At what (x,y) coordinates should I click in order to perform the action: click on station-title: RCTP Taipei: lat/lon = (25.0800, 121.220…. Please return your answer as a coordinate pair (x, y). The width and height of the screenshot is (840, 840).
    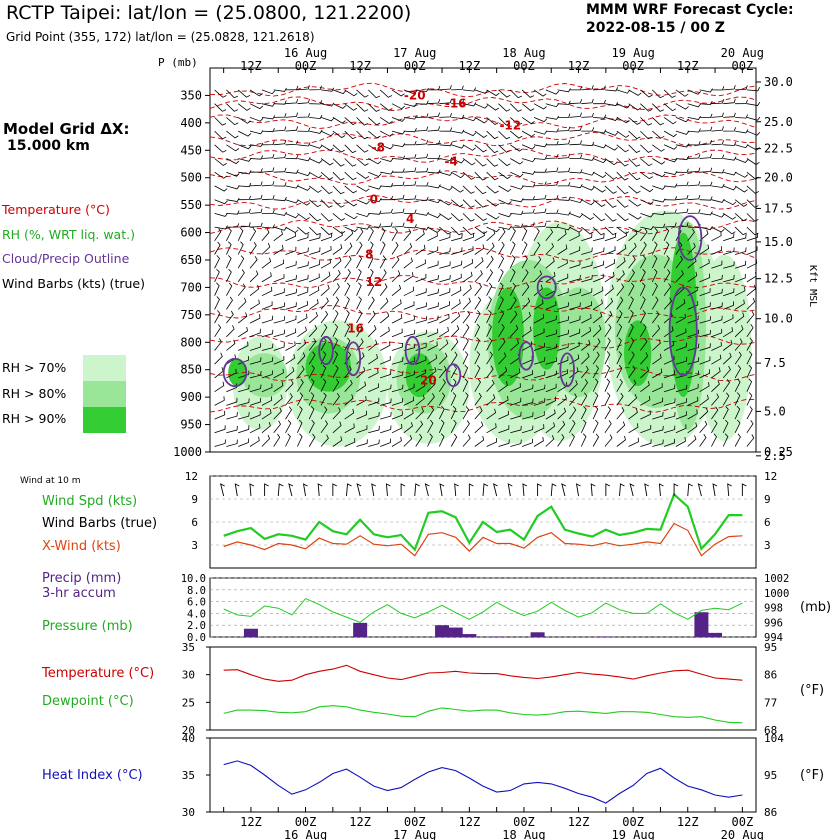
    Looking at the image, I should click on (209, 13).